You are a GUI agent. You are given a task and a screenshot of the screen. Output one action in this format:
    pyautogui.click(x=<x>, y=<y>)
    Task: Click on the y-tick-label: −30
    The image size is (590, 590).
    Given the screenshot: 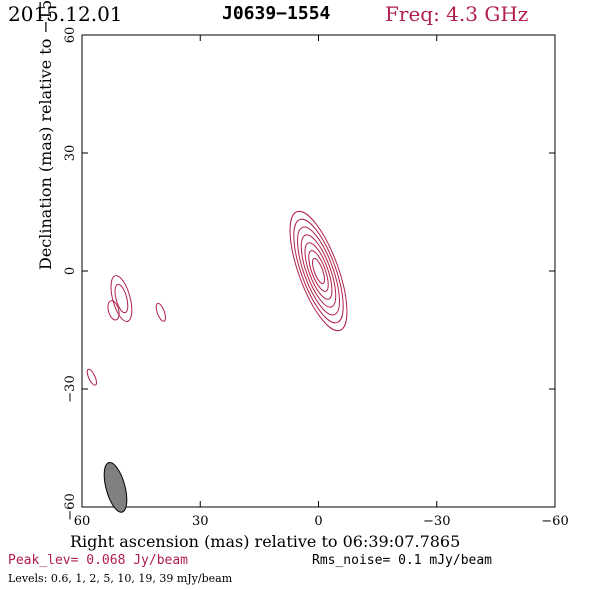 What is the action you would take?
    pyautogui.click(x=70, y=388)
    